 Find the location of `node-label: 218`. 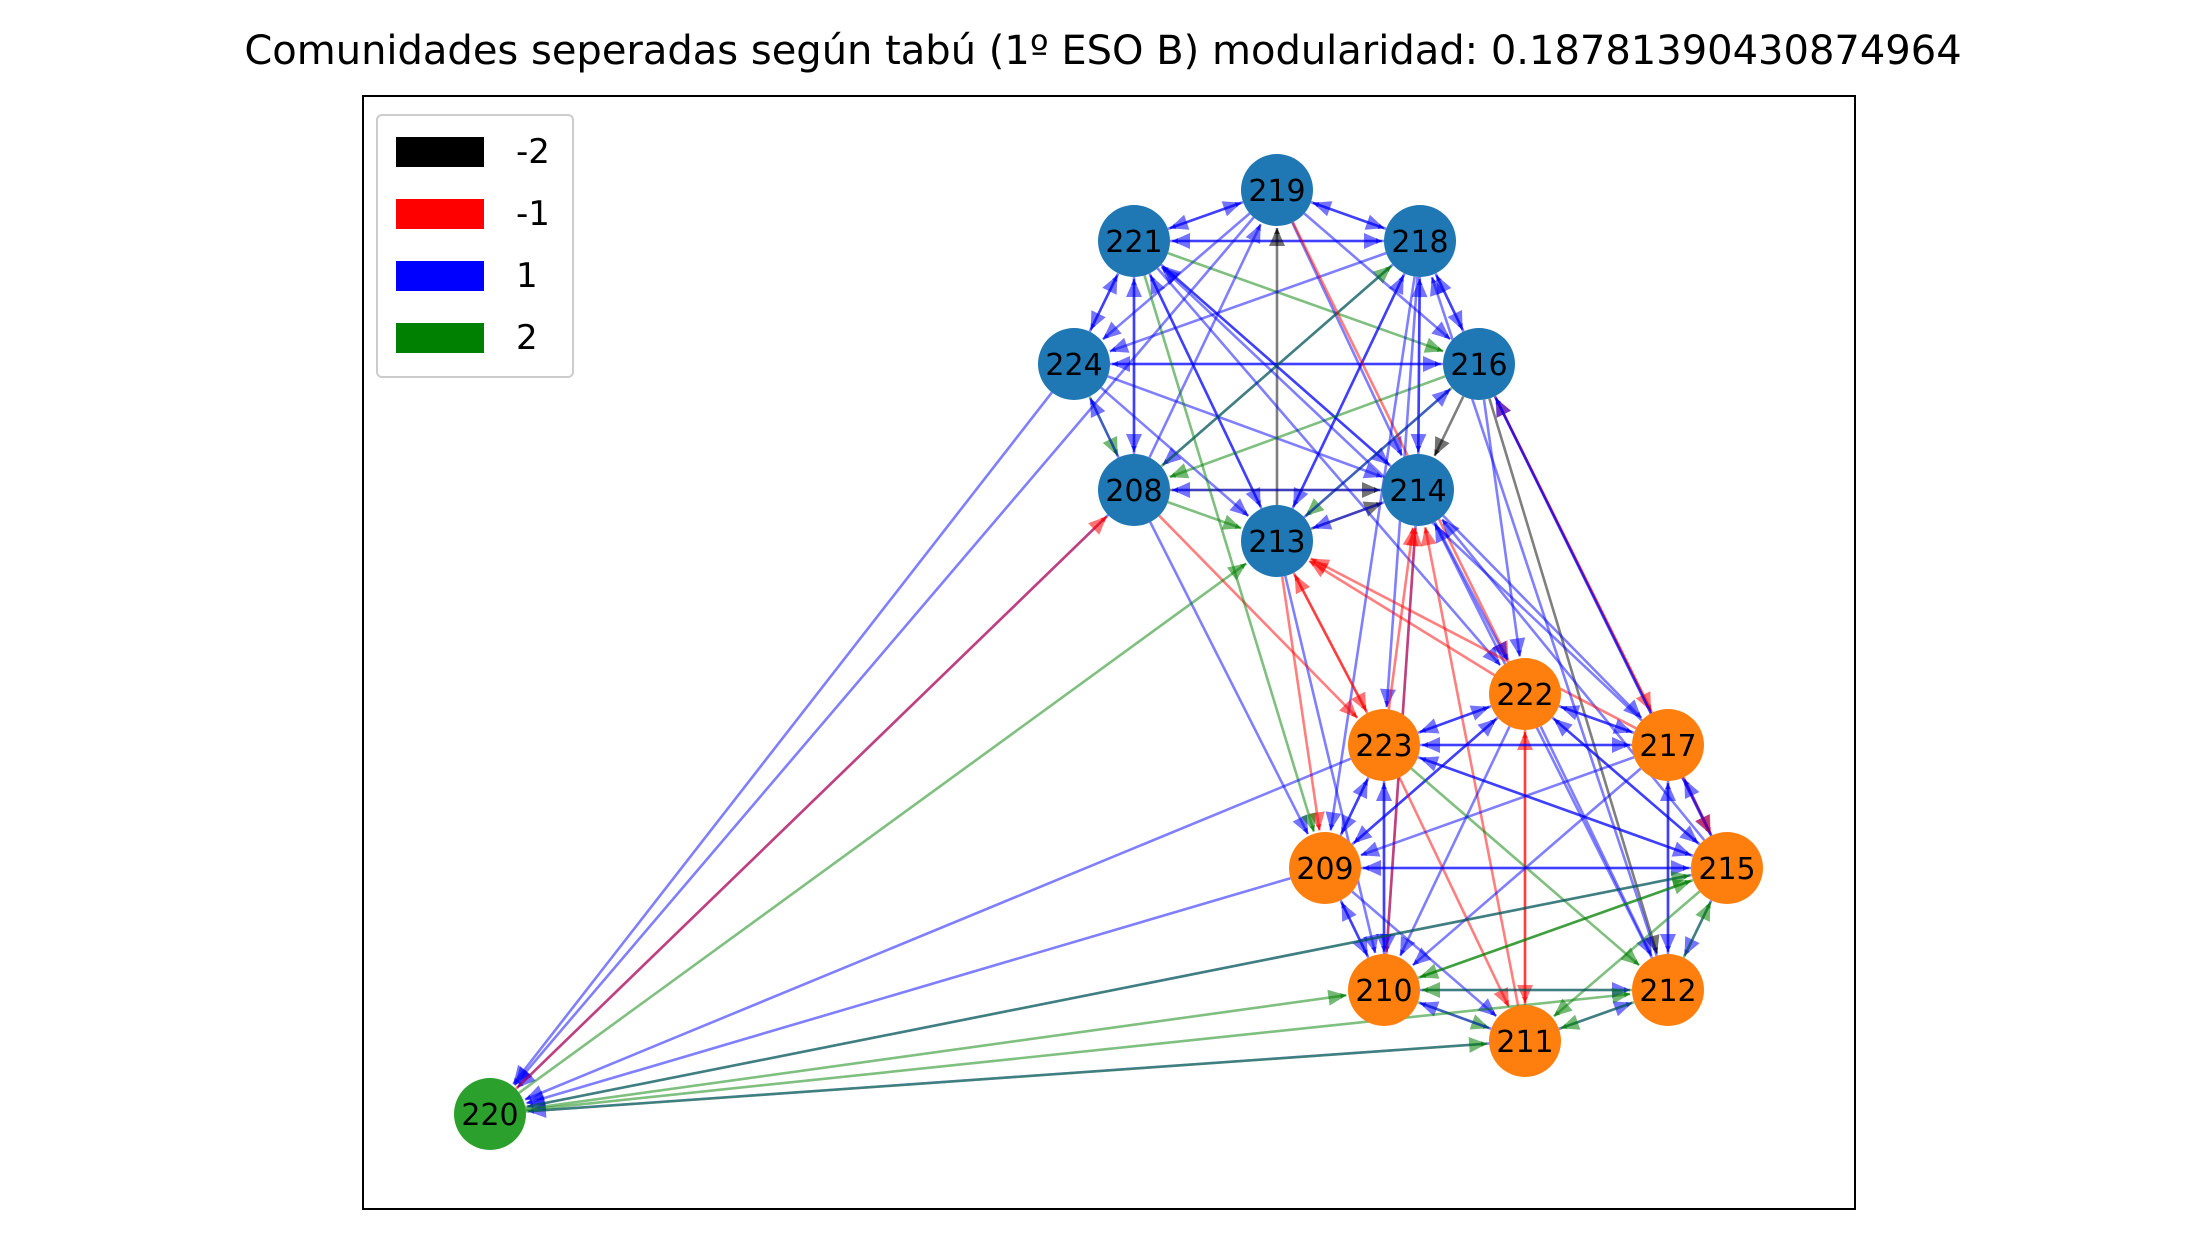

node-label: 218 is located at coordinates (1419, 242).